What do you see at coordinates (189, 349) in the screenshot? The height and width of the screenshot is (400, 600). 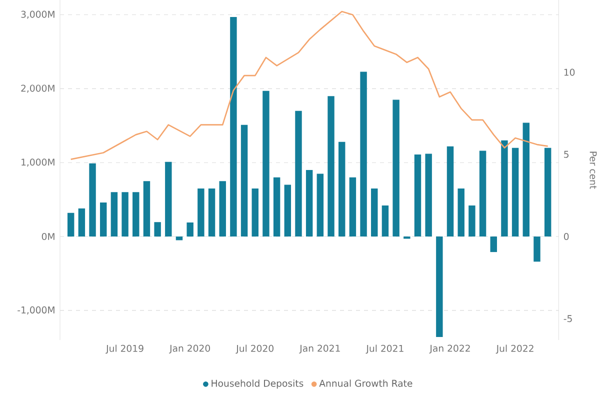 I see `x-tick-label: Jan 2020` at bounding box center [189, 349].